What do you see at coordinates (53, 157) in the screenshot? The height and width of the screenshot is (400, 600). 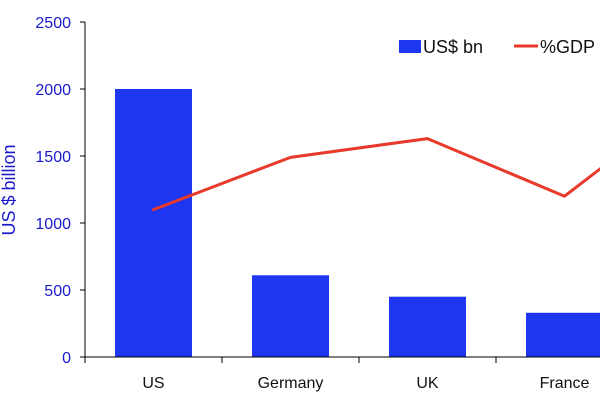 I see `y-tick-label: 1500` at bounding box center [53, 157].